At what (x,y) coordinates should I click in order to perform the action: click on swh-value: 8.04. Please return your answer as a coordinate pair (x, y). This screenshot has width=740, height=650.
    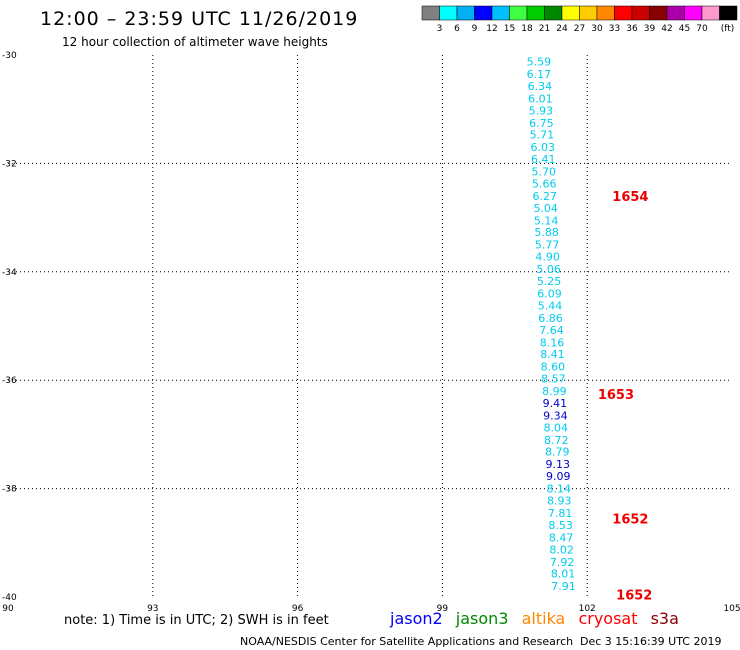
    Looking at the image, I should click on (556, 427).